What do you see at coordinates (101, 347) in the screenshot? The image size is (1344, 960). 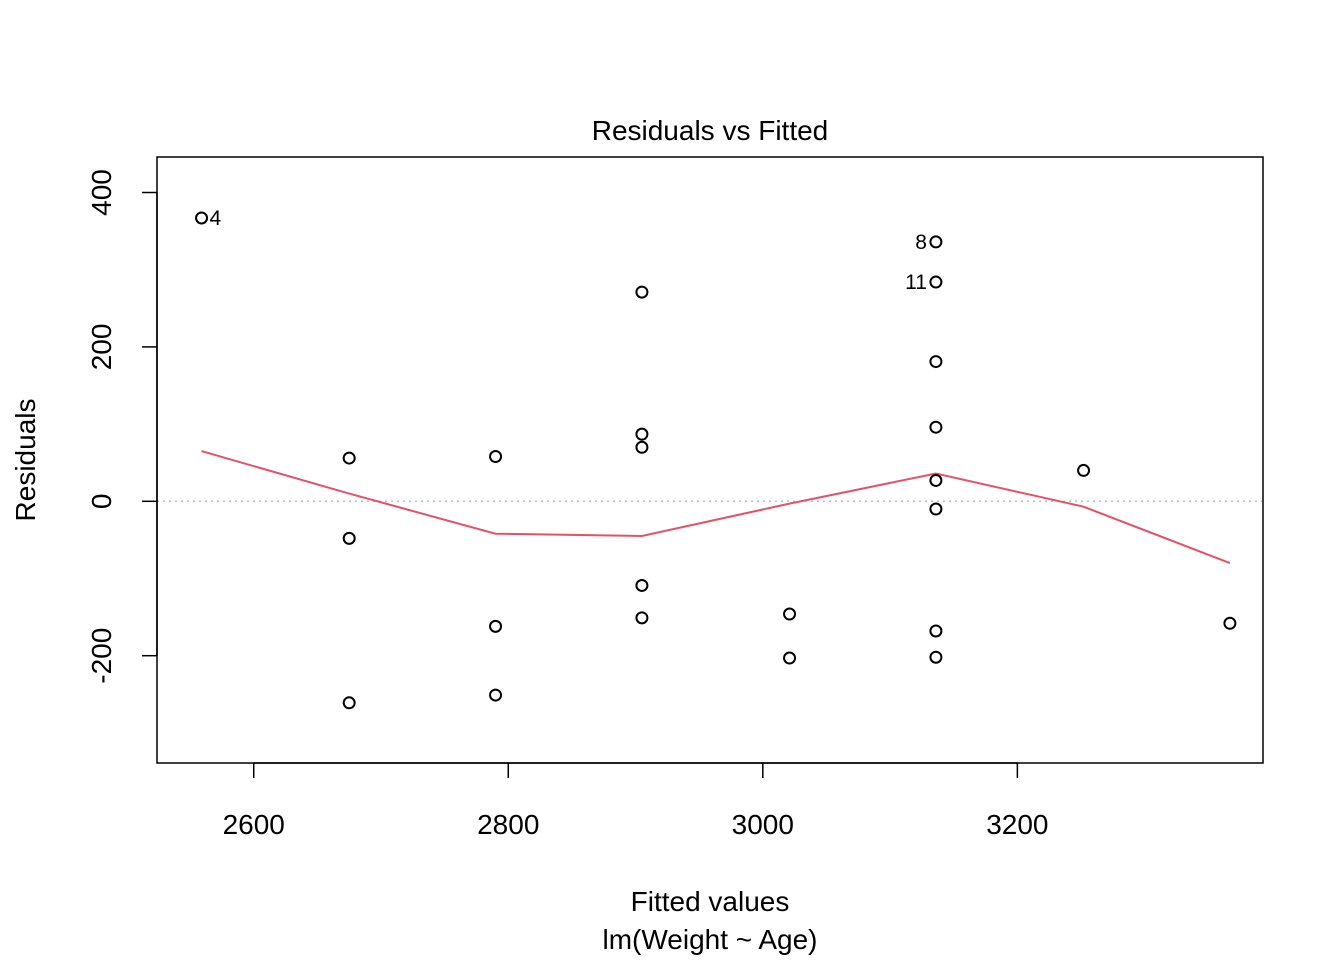 I see `y-tick-label: 200` at bounding box center [101, 347].